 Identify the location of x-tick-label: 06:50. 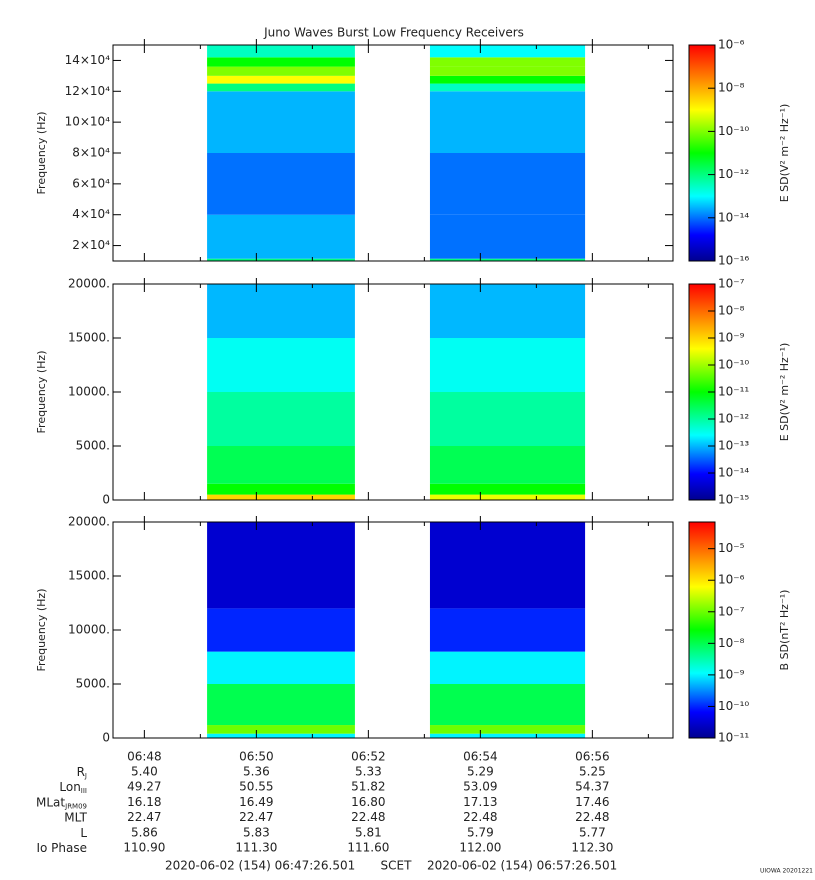
(256, 757).